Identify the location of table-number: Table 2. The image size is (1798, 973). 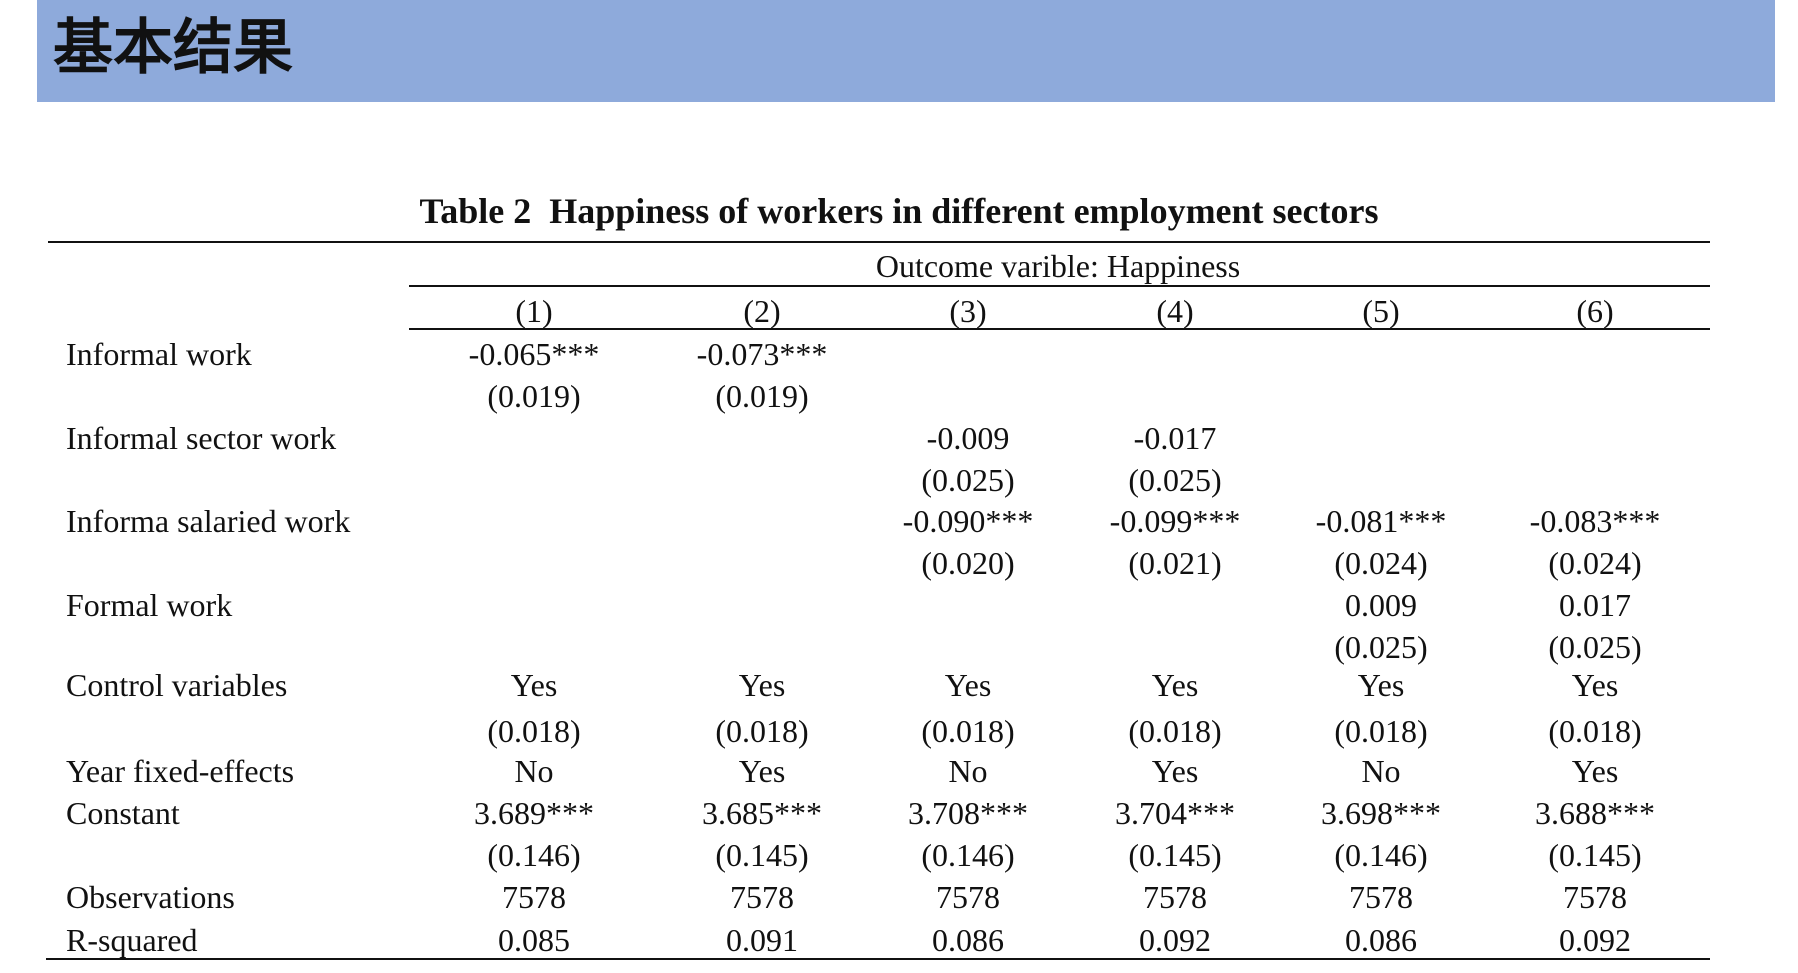
(475, 211).